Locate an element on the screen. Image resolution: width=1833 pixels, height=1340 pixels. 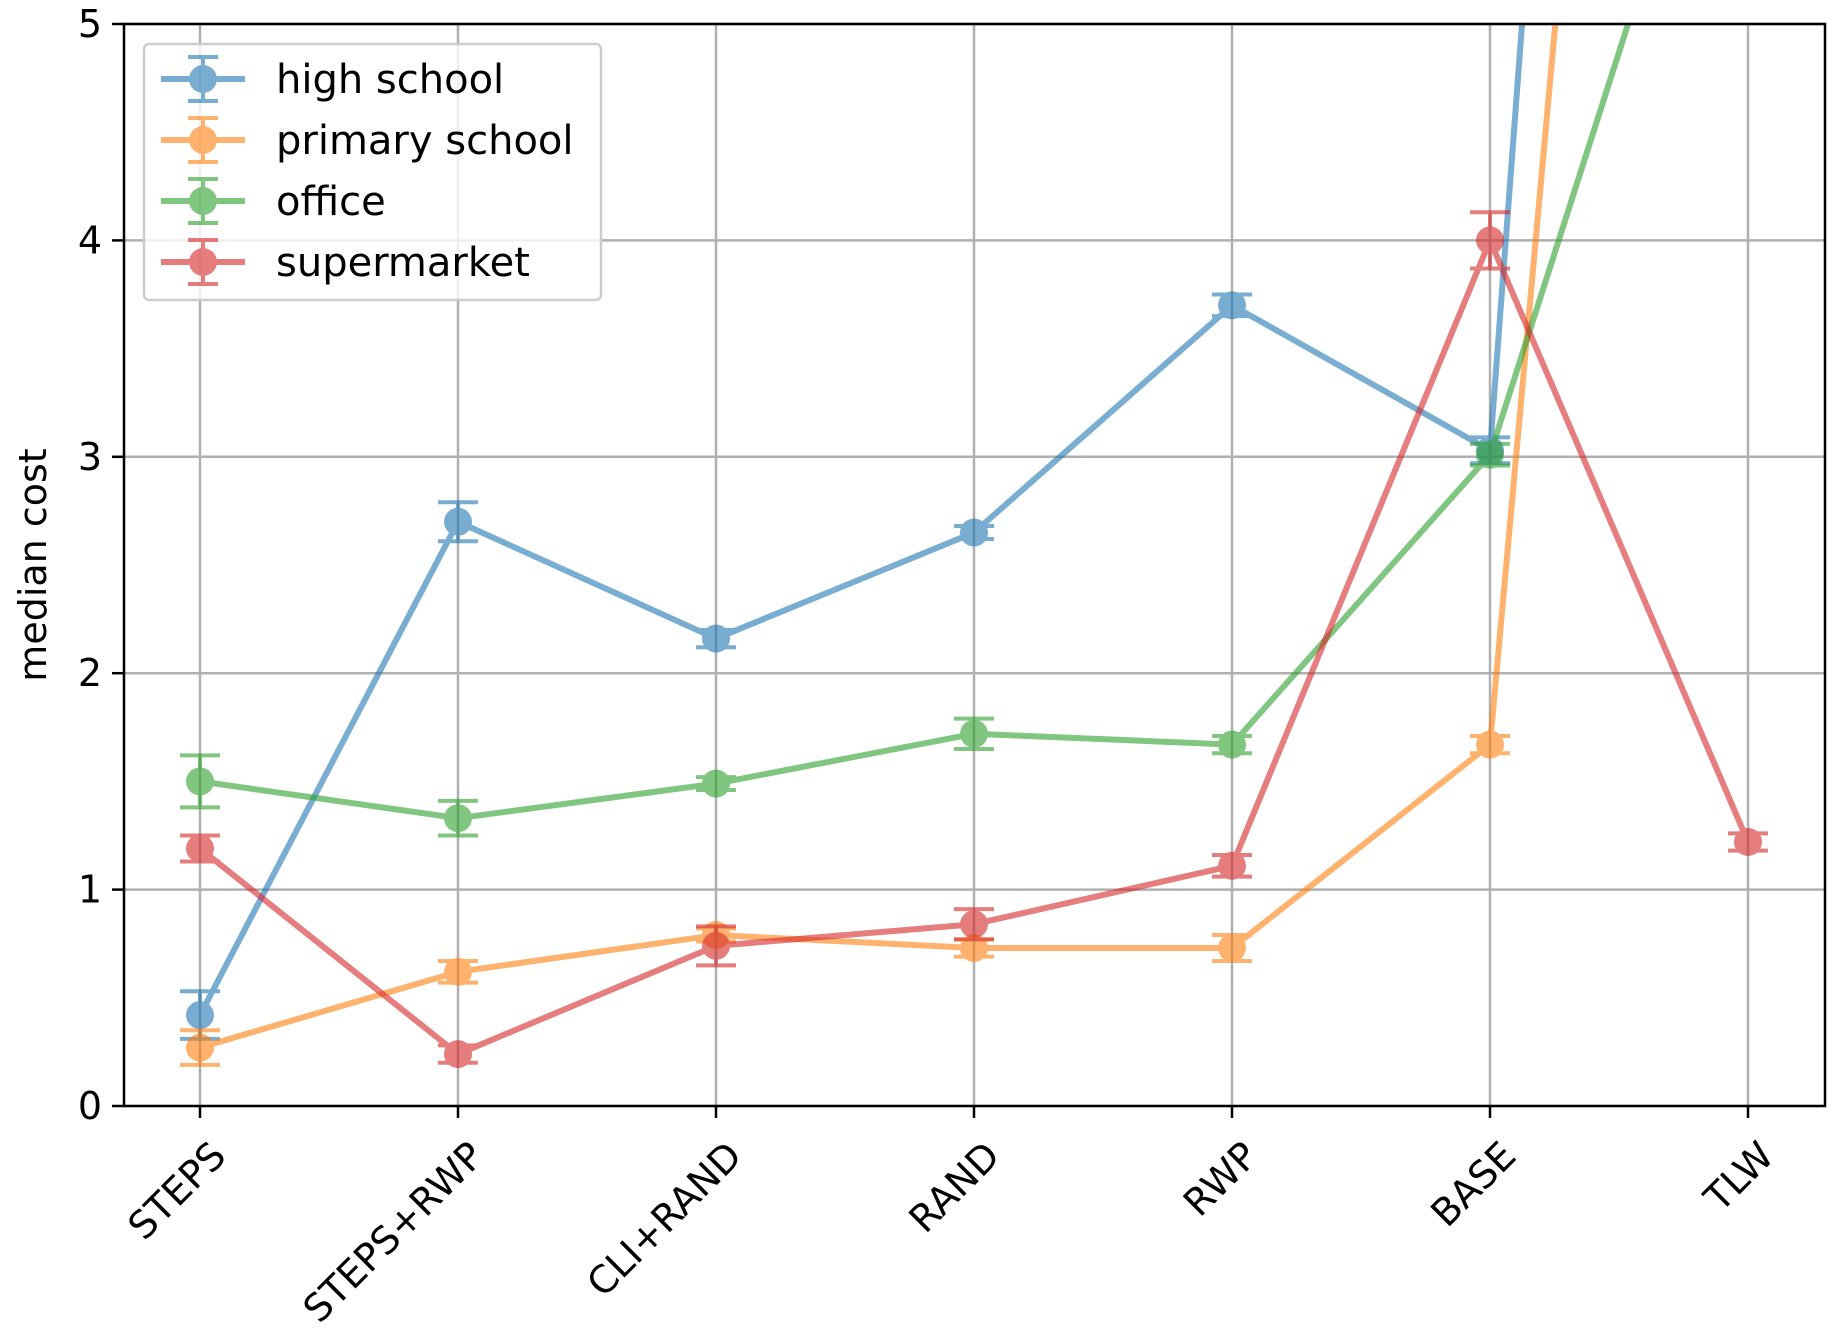
y-tick-label: 0 is located at coordinates (90, 1106).